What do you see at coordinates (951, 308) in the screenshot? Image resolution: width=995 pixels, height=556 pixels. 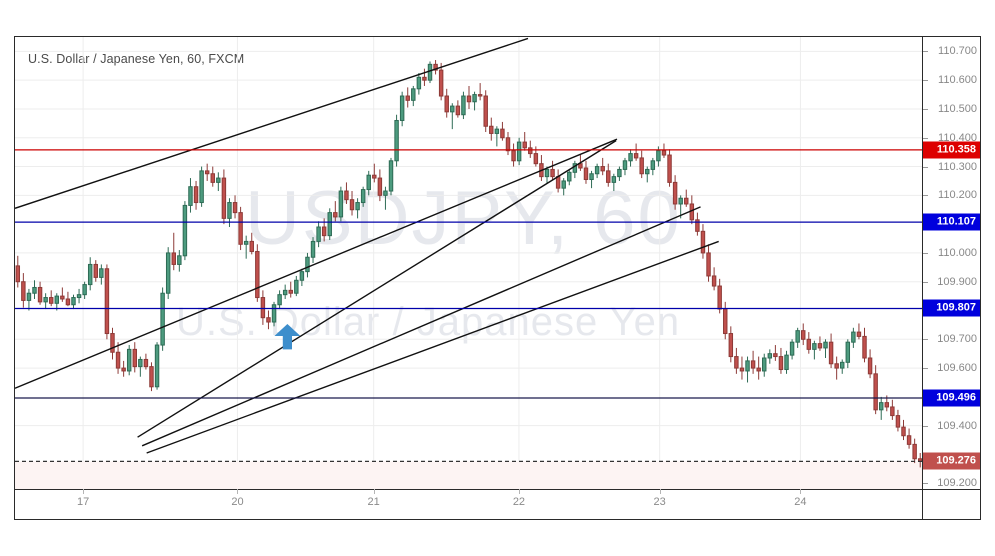 I see `price-label-support: 109.807` at bounding box center [951, 308].